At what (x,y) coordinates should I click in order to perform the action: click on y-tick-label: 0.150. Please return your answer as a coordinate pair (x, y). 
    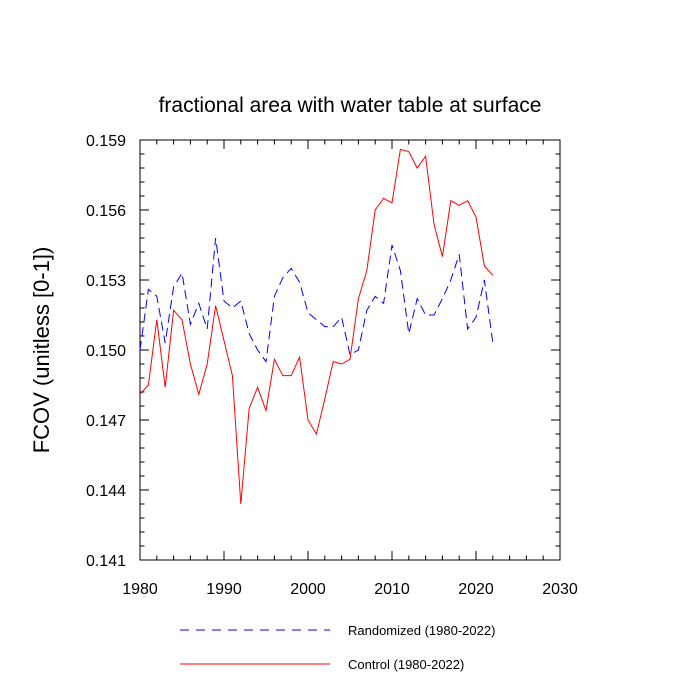
    Looking at the image, I should click on (106, 351).